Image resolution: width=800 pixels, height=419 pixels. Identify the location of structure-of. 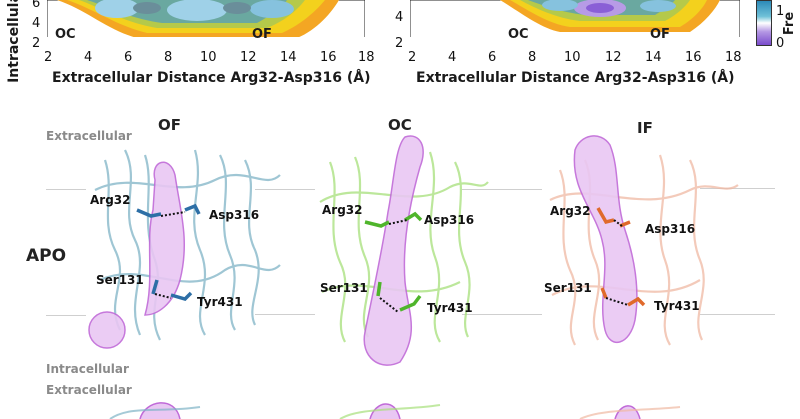
(184, 249).